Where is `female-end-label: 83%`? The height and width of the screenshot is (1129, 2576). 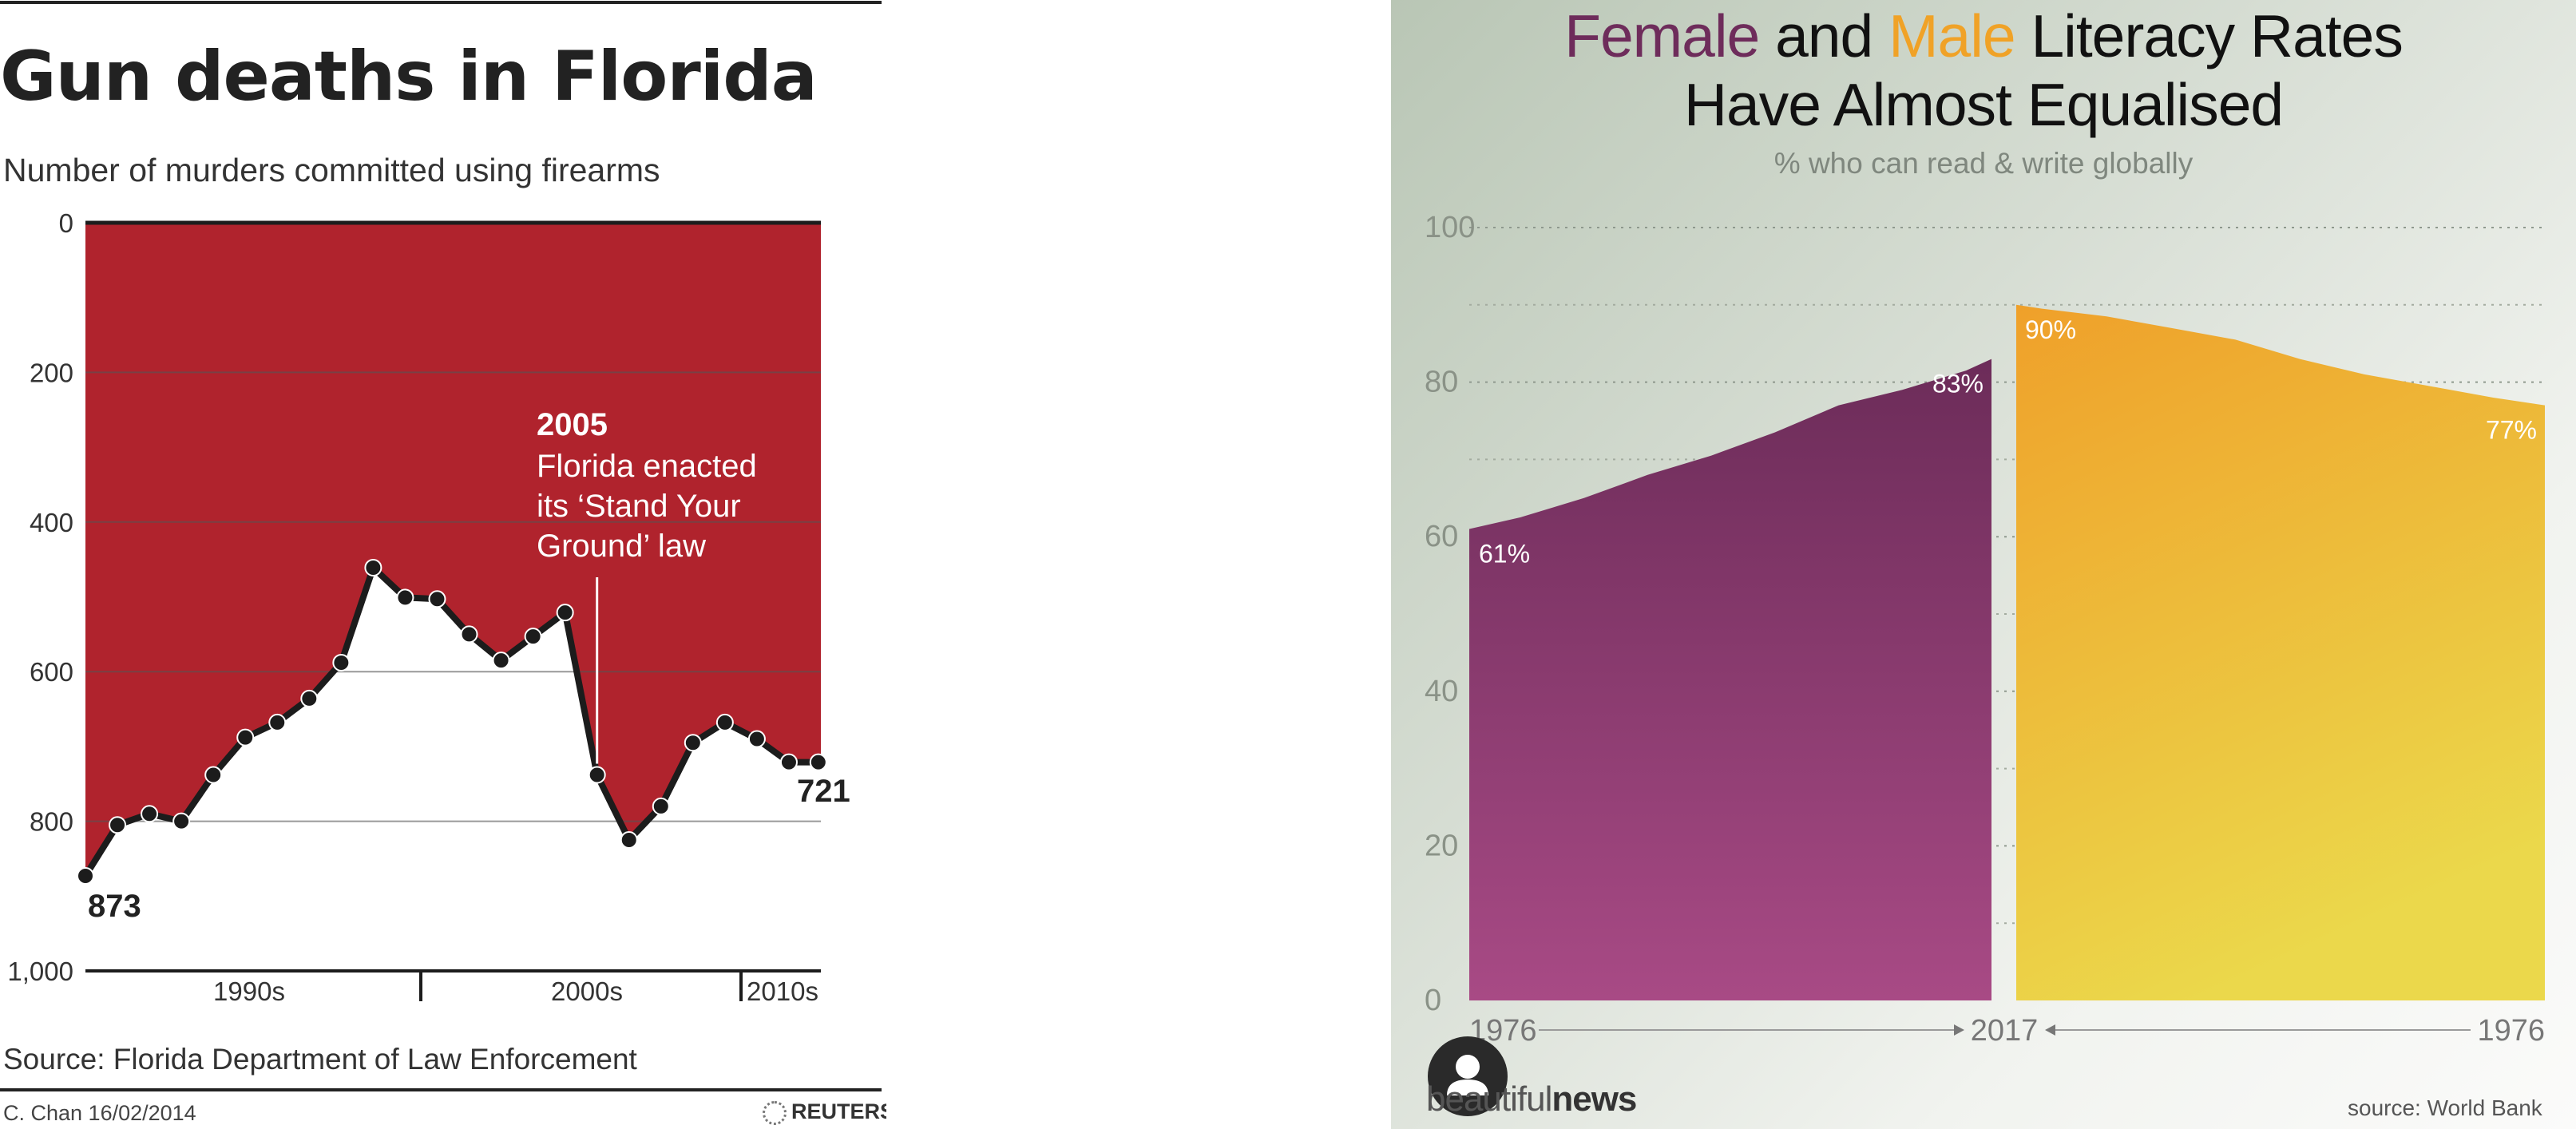 female-end-label: 83% is located at coordinates (1958, 384).